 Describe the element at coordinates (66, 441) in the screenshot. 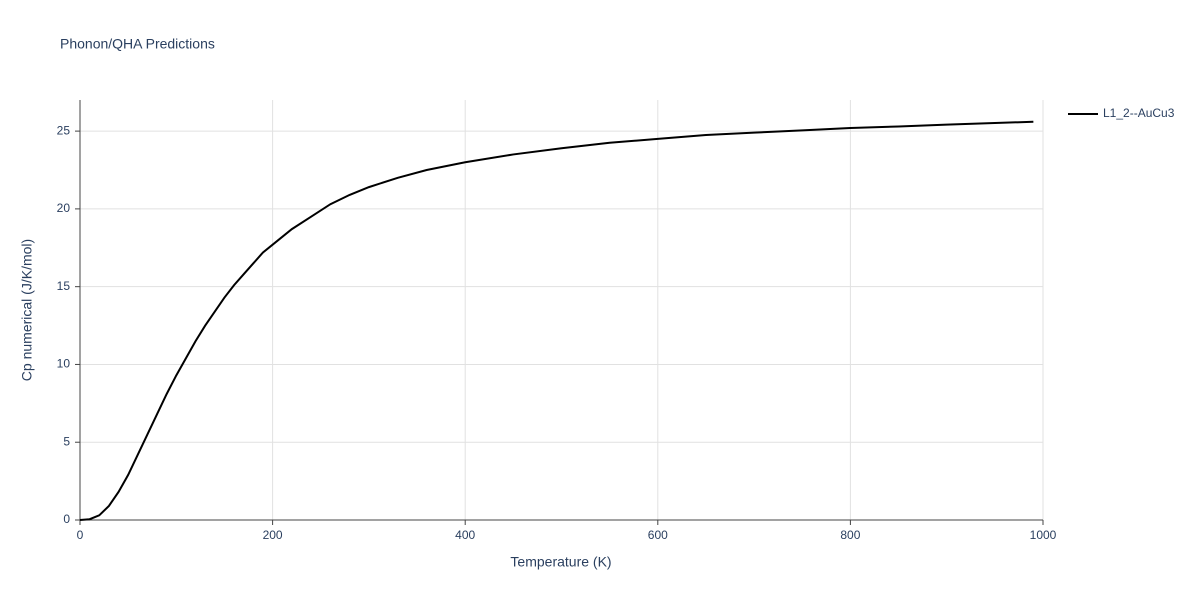

I see `y-tick-label: 5` at that location.